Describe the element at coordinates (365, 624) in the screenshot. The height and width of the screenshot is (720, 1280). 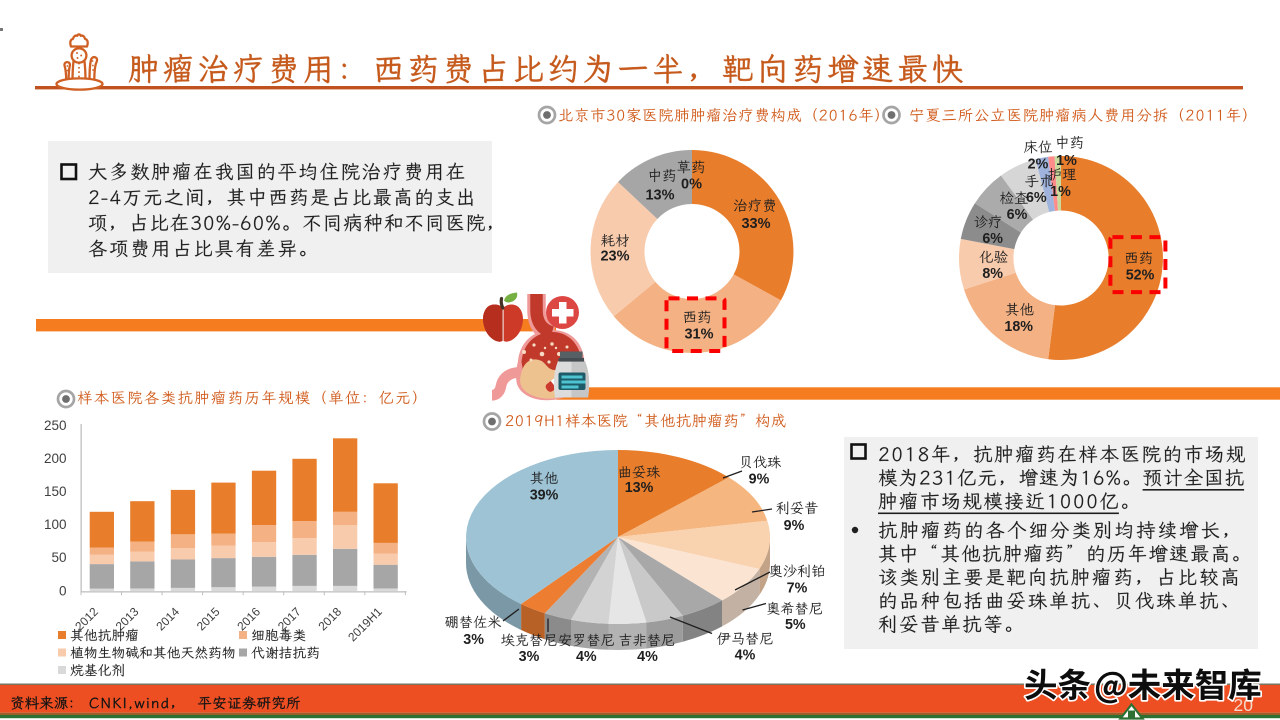
I see `svg-text: 2019H1` at that location.